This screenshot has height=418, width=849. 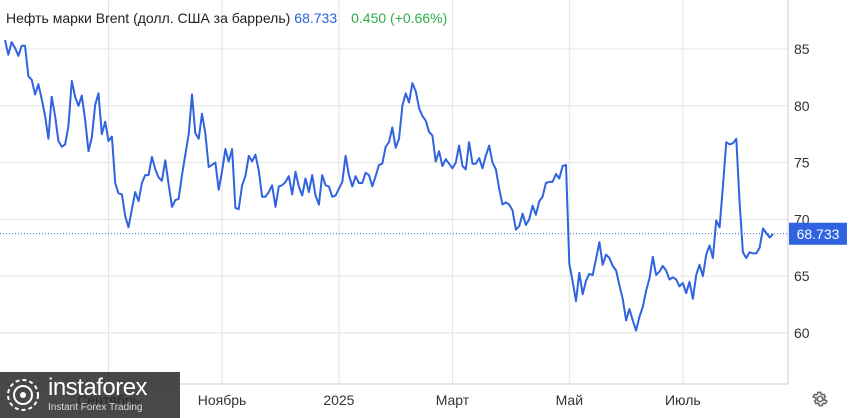 I want to click on y-tick-label: 85, so click(x=802, y=49).